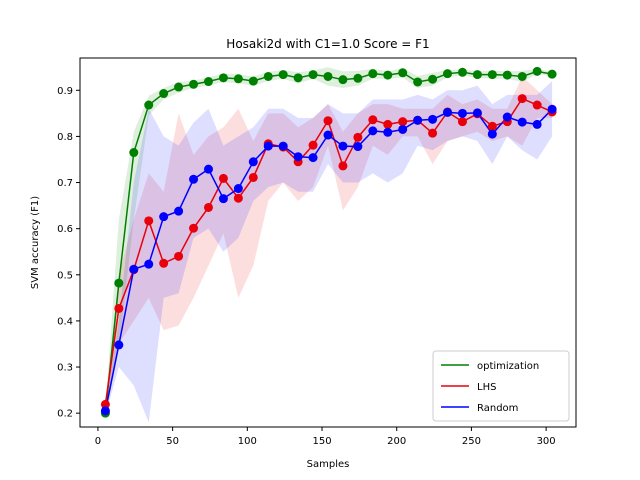  I want to click on x-tick-label: 100, so click(247, 441).